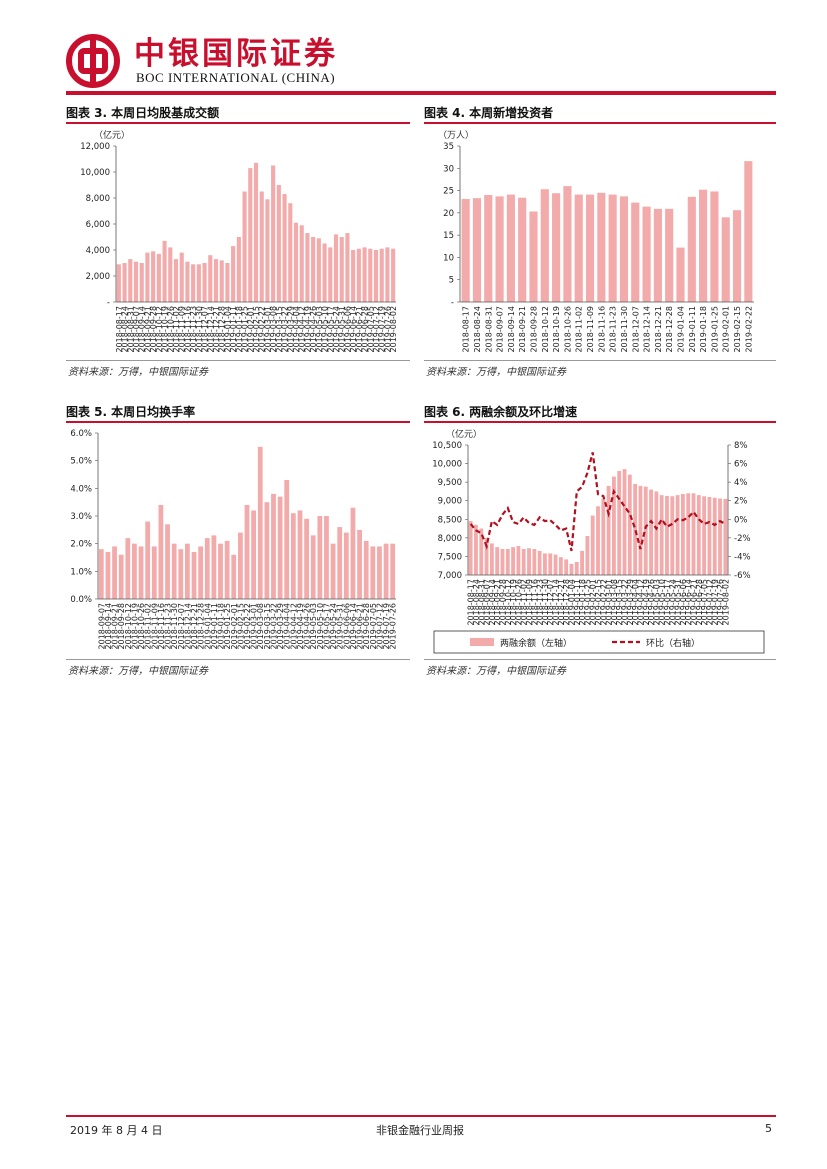 The height and width of the screenshot is (1169, 827). Describe the element at coordinates (496, 372) in the screenshot. I see `source-note: 资料来源：万得，中银国际证券` at that location.